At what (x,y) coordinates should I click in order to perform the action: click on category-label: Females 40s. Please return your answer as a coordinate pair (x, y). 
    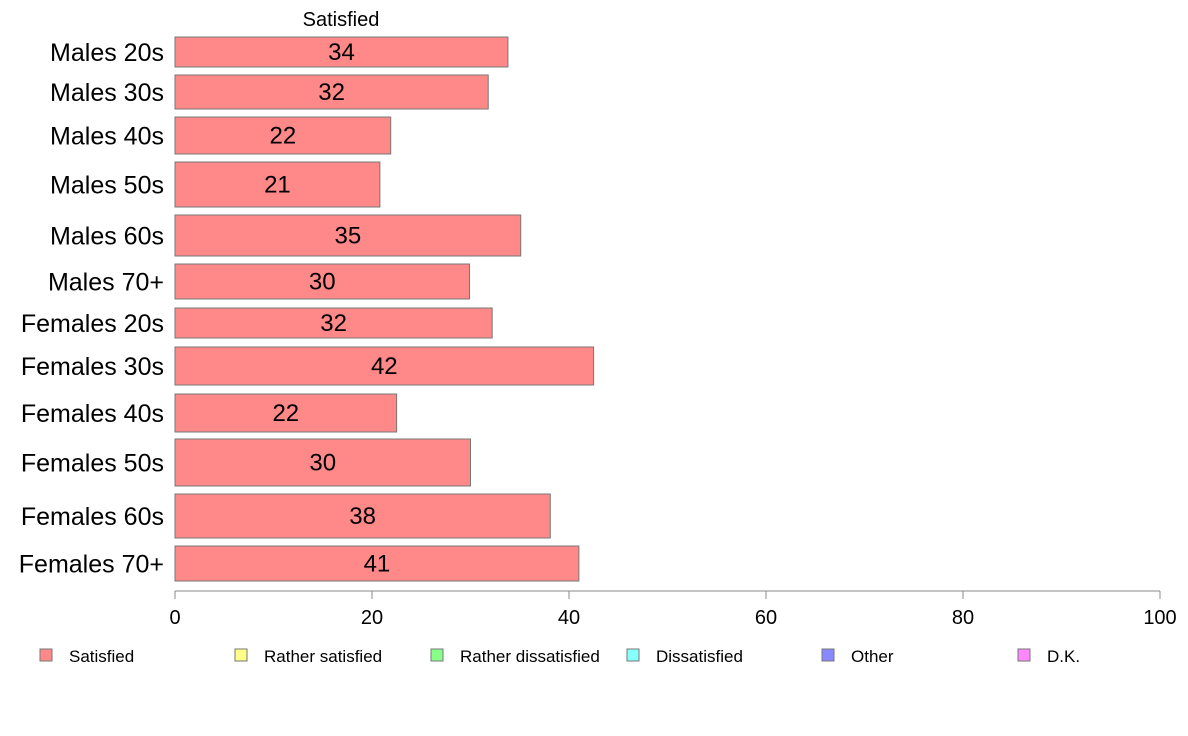
    Looking at the image, I should click on (92, 414).